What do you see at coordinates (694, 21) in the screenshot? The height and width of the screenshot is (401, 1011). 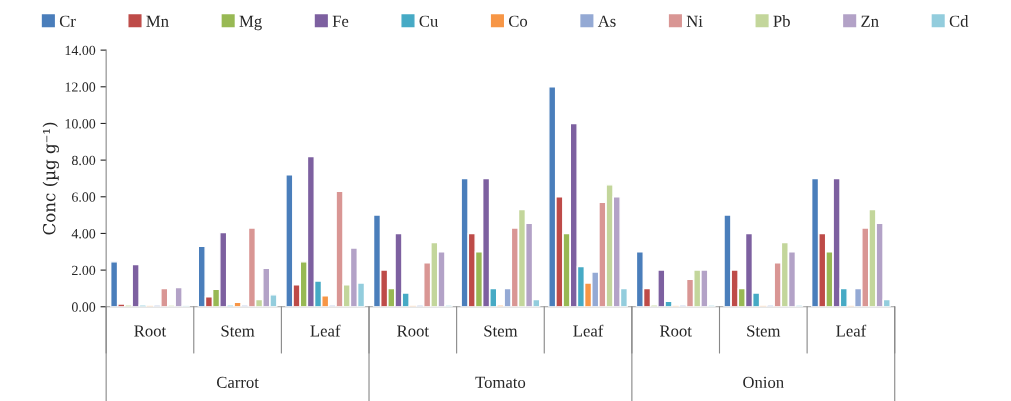 I see `legend-label: Ni` at bounding box center [694, 21].